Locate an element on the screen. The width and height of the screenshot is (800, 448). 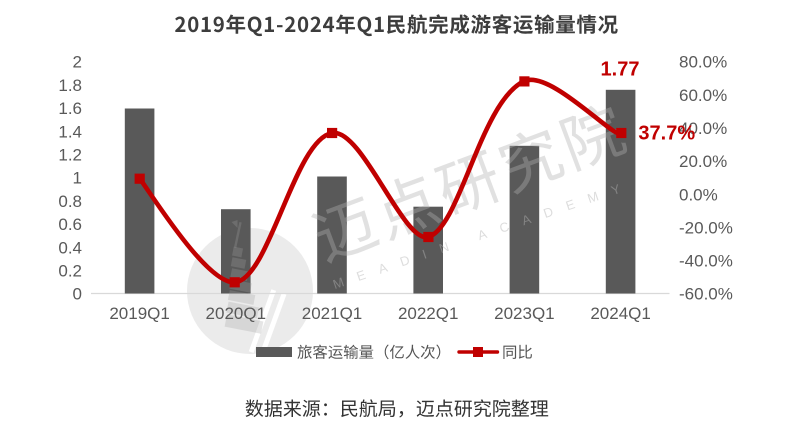
svg-text: 2023Q1 is located at coordinates (524, 313).